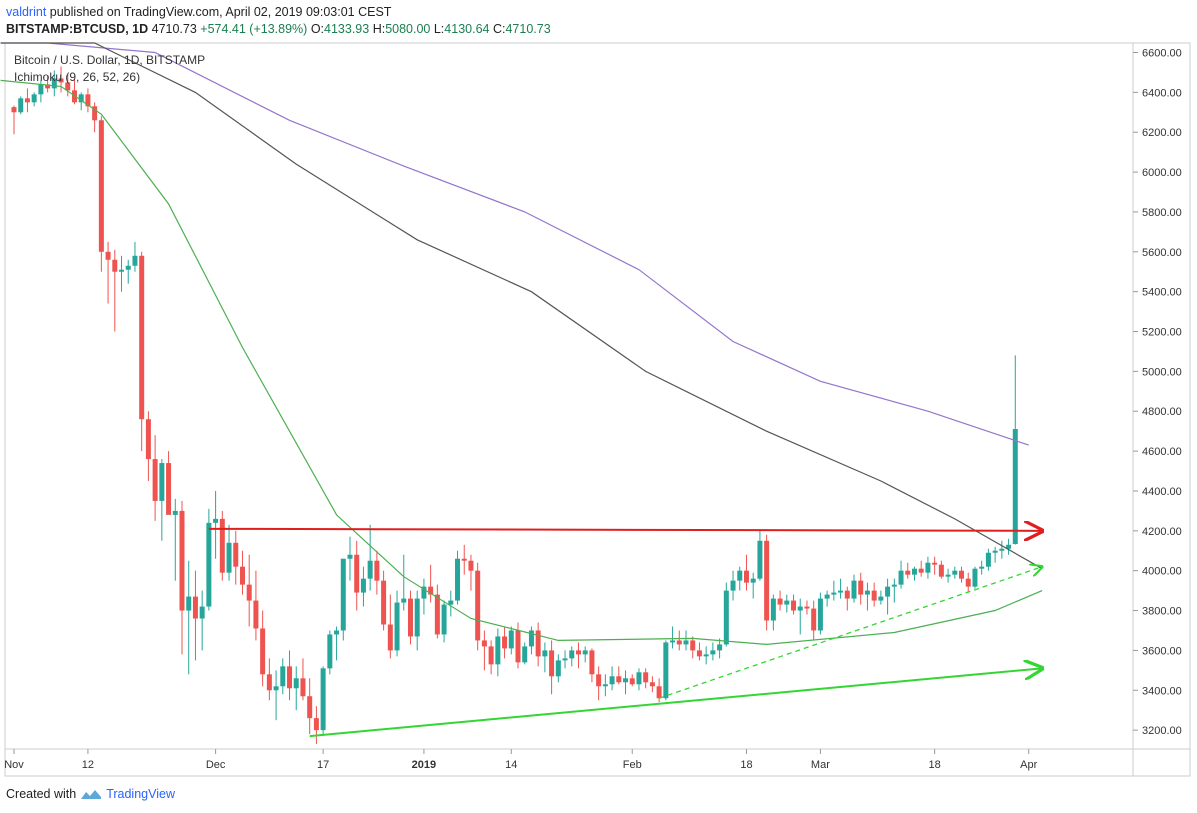 The width and height of the screenshot is (1197, 813). Describe the element at coordinates (14, 765) in the screenshot. I see `time-tick-label: Nov` at that location.